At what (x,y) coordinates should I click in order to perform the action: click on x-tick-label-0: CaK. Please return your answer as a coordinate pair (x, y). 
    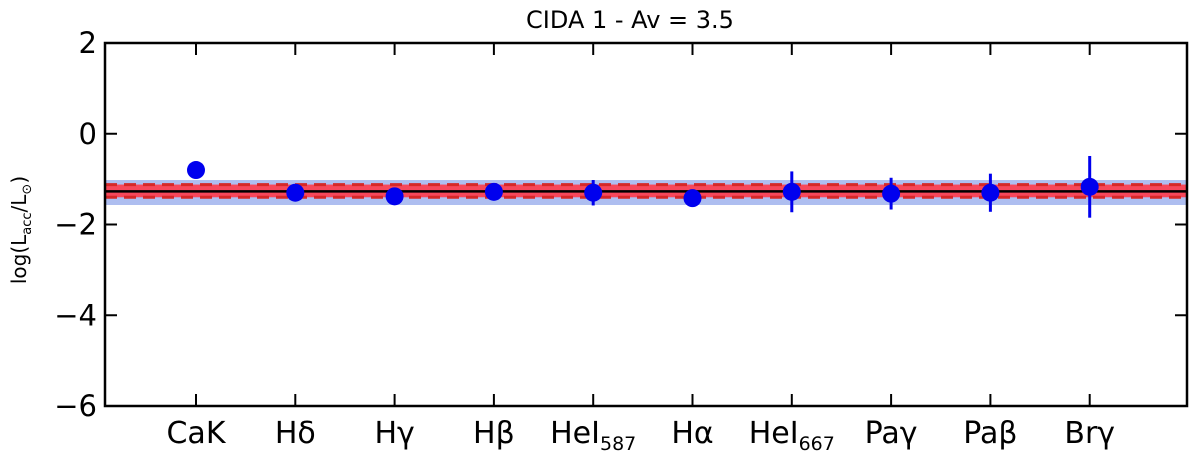
    Looking at the image, I should click on (196, 433).